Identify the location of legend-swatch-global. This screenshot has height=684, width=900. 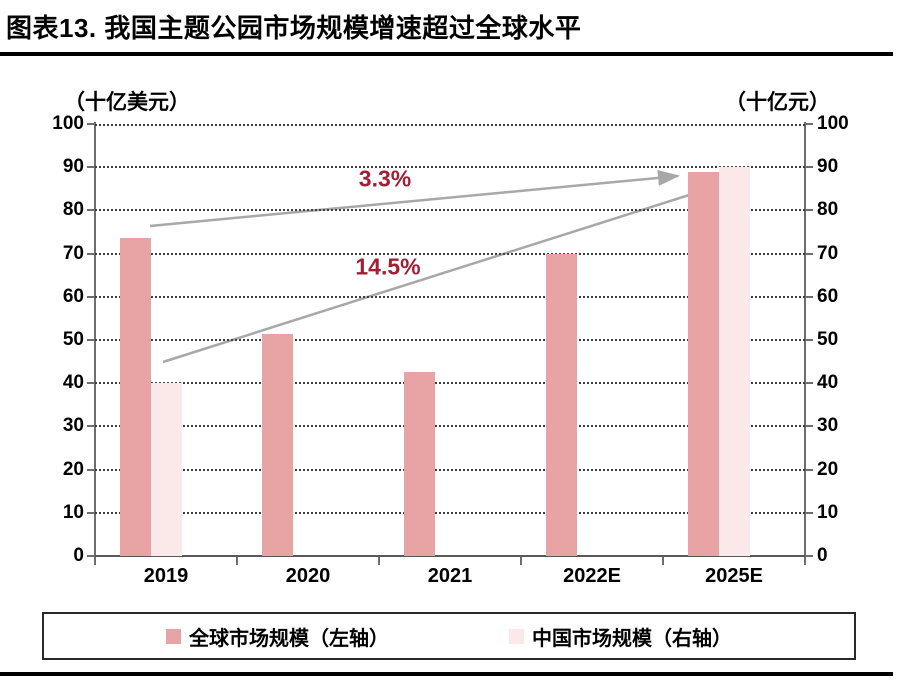
(173, 636).